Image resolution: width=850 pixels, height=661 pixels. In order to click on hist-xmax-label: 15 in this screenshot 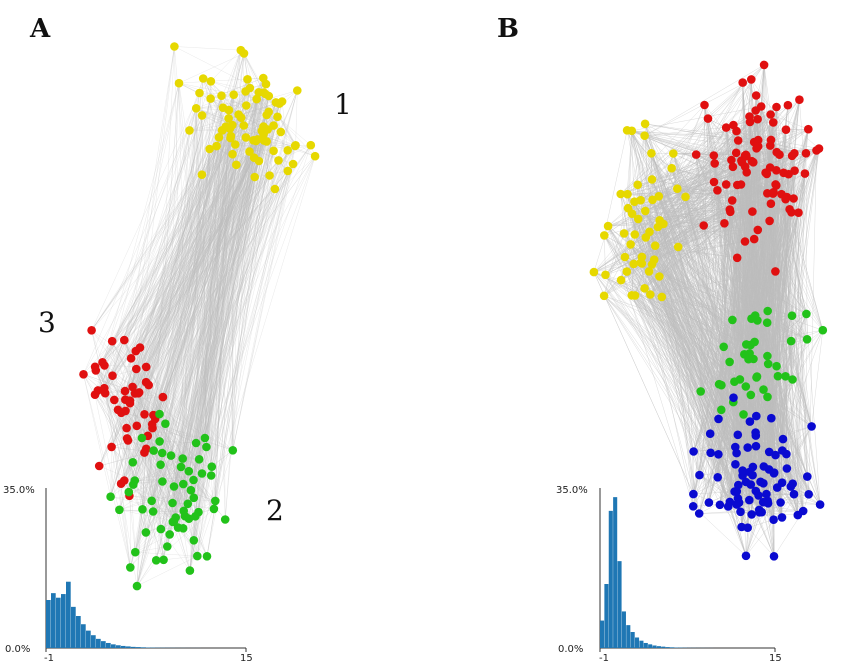, I will do `click(775, 657)`.